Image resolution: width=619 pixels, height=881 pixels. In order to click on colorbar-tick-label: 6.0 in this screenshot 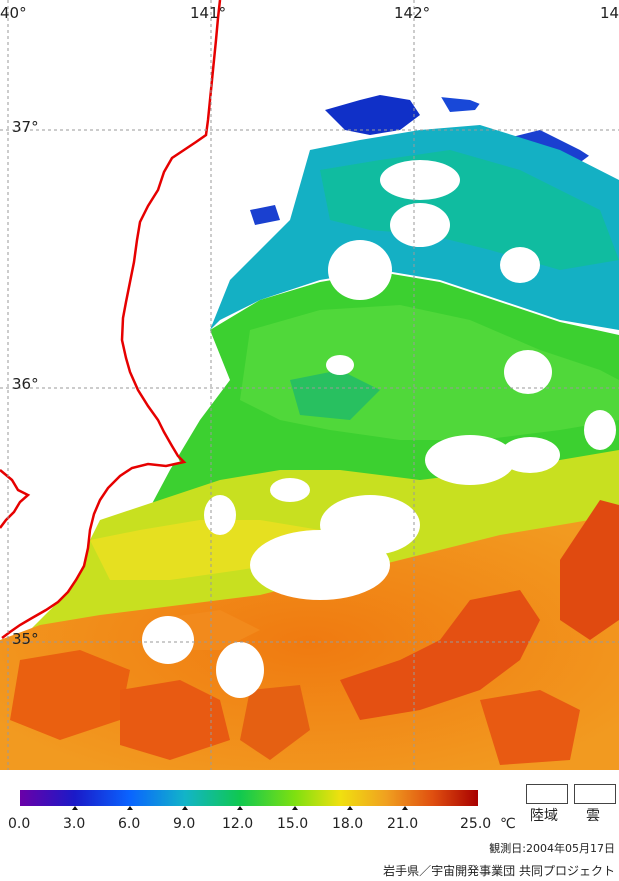, I will do `click(129, 824)`.